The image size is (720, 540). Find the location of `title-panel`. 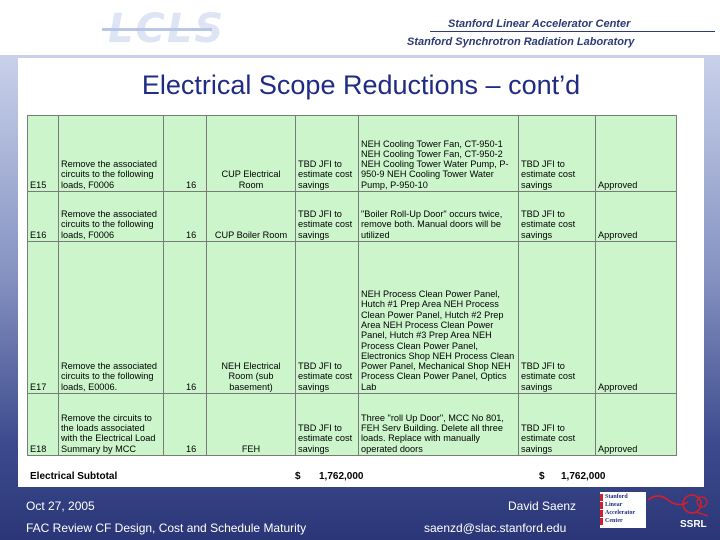

title-panel is located at coordinates (361, 84).